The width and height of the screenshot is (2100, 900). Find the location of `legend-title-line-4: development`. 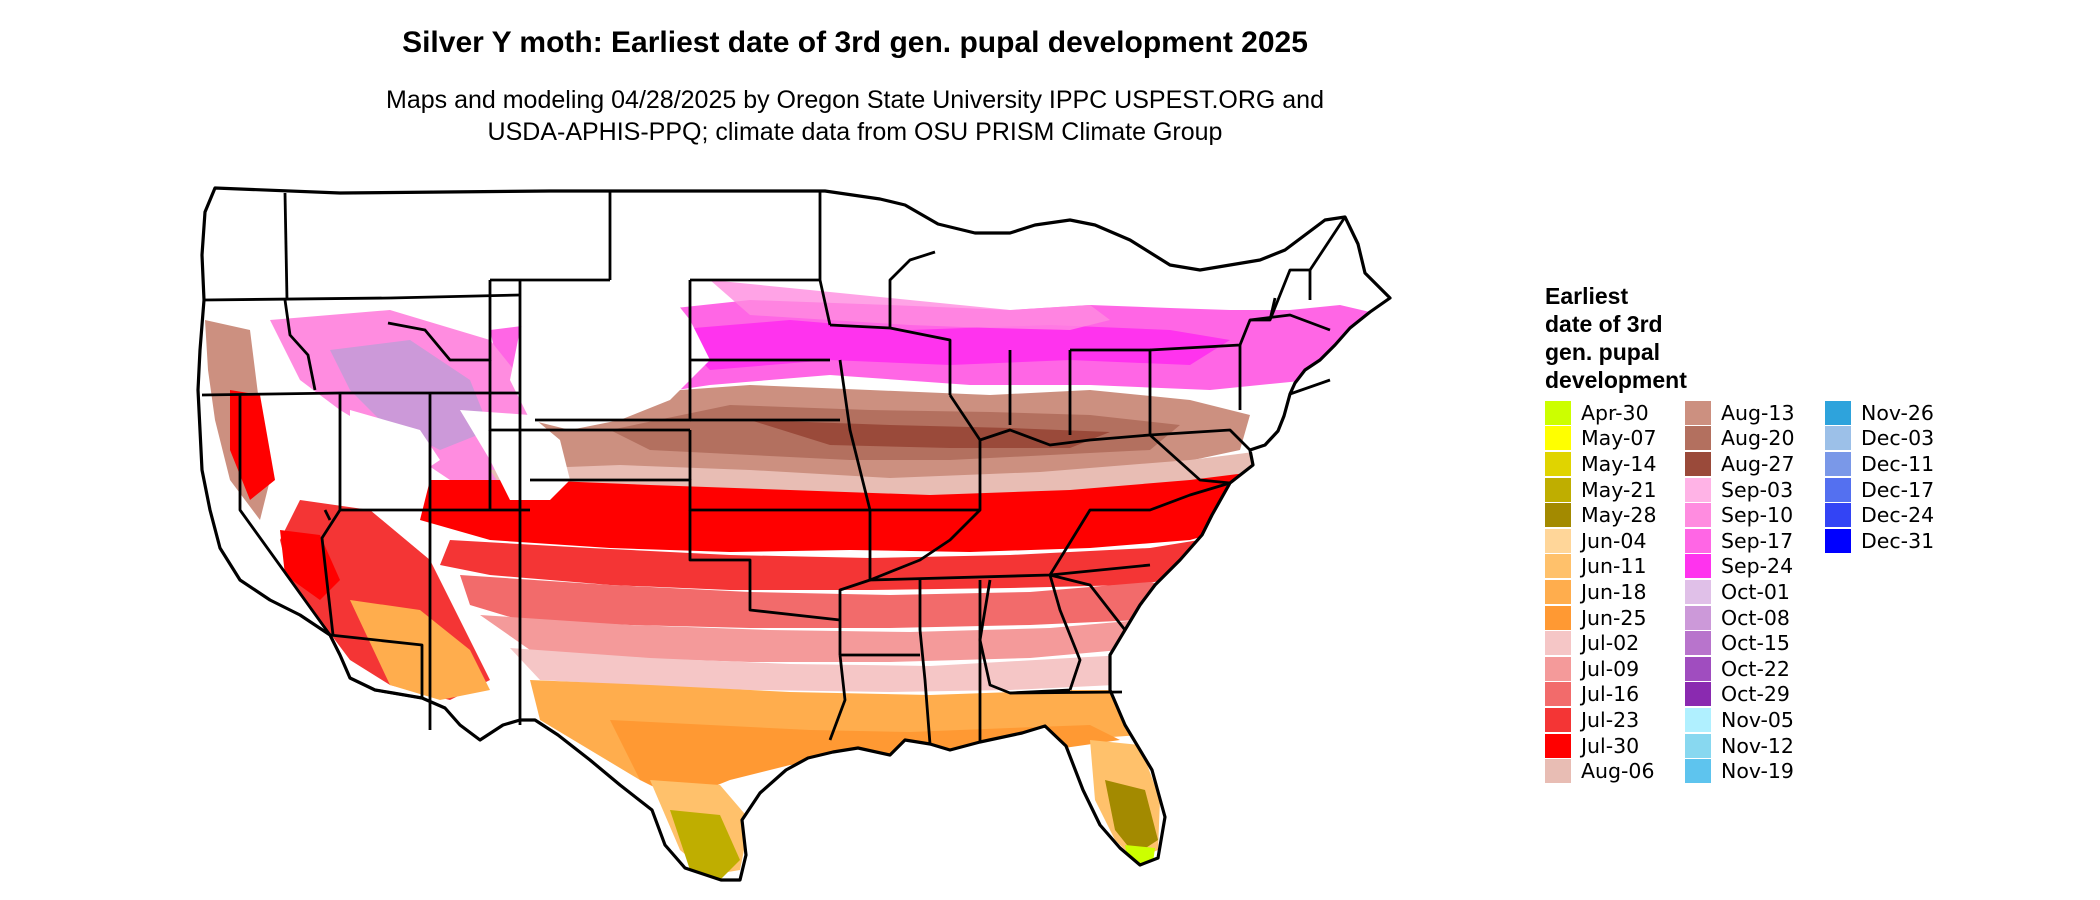

legend-title-line-4: development is located at coordinates (1616, 380).